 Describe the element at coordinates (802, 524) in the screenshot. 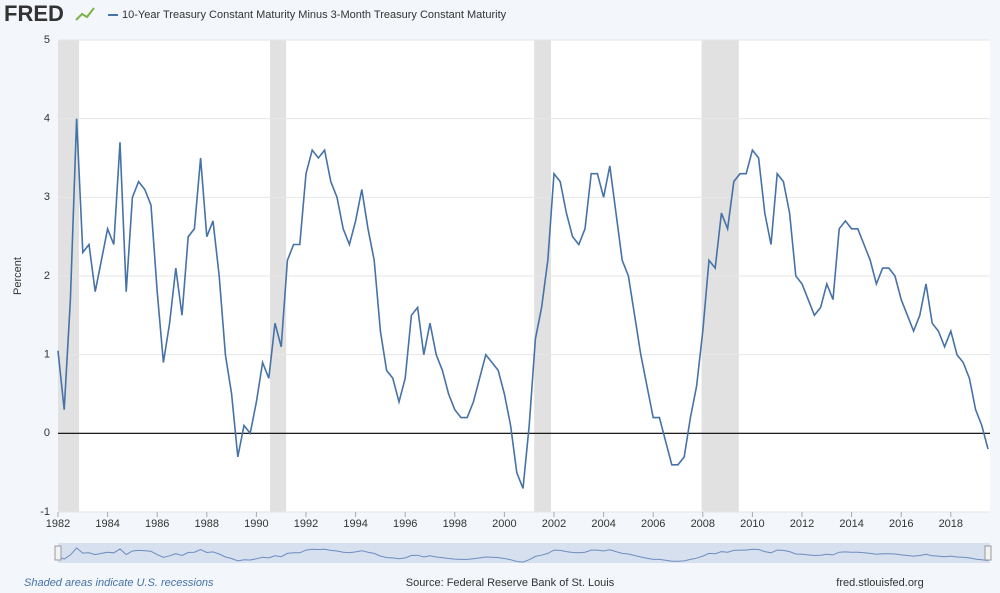

I see `x-tick-label: 2012` at that location.